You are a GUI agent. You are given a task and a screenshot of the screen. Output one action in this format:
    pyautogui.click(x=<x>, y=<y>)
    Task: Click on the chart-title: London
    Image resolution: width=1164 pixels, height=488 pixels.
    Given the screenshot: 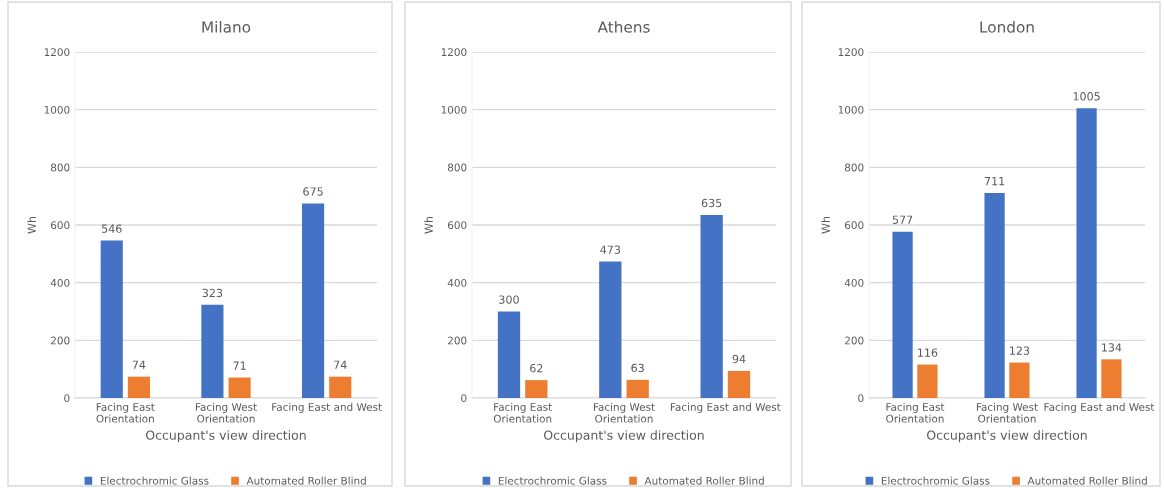 What is the action you would take?
    pyautogui.click(x=1007, y=26)
    